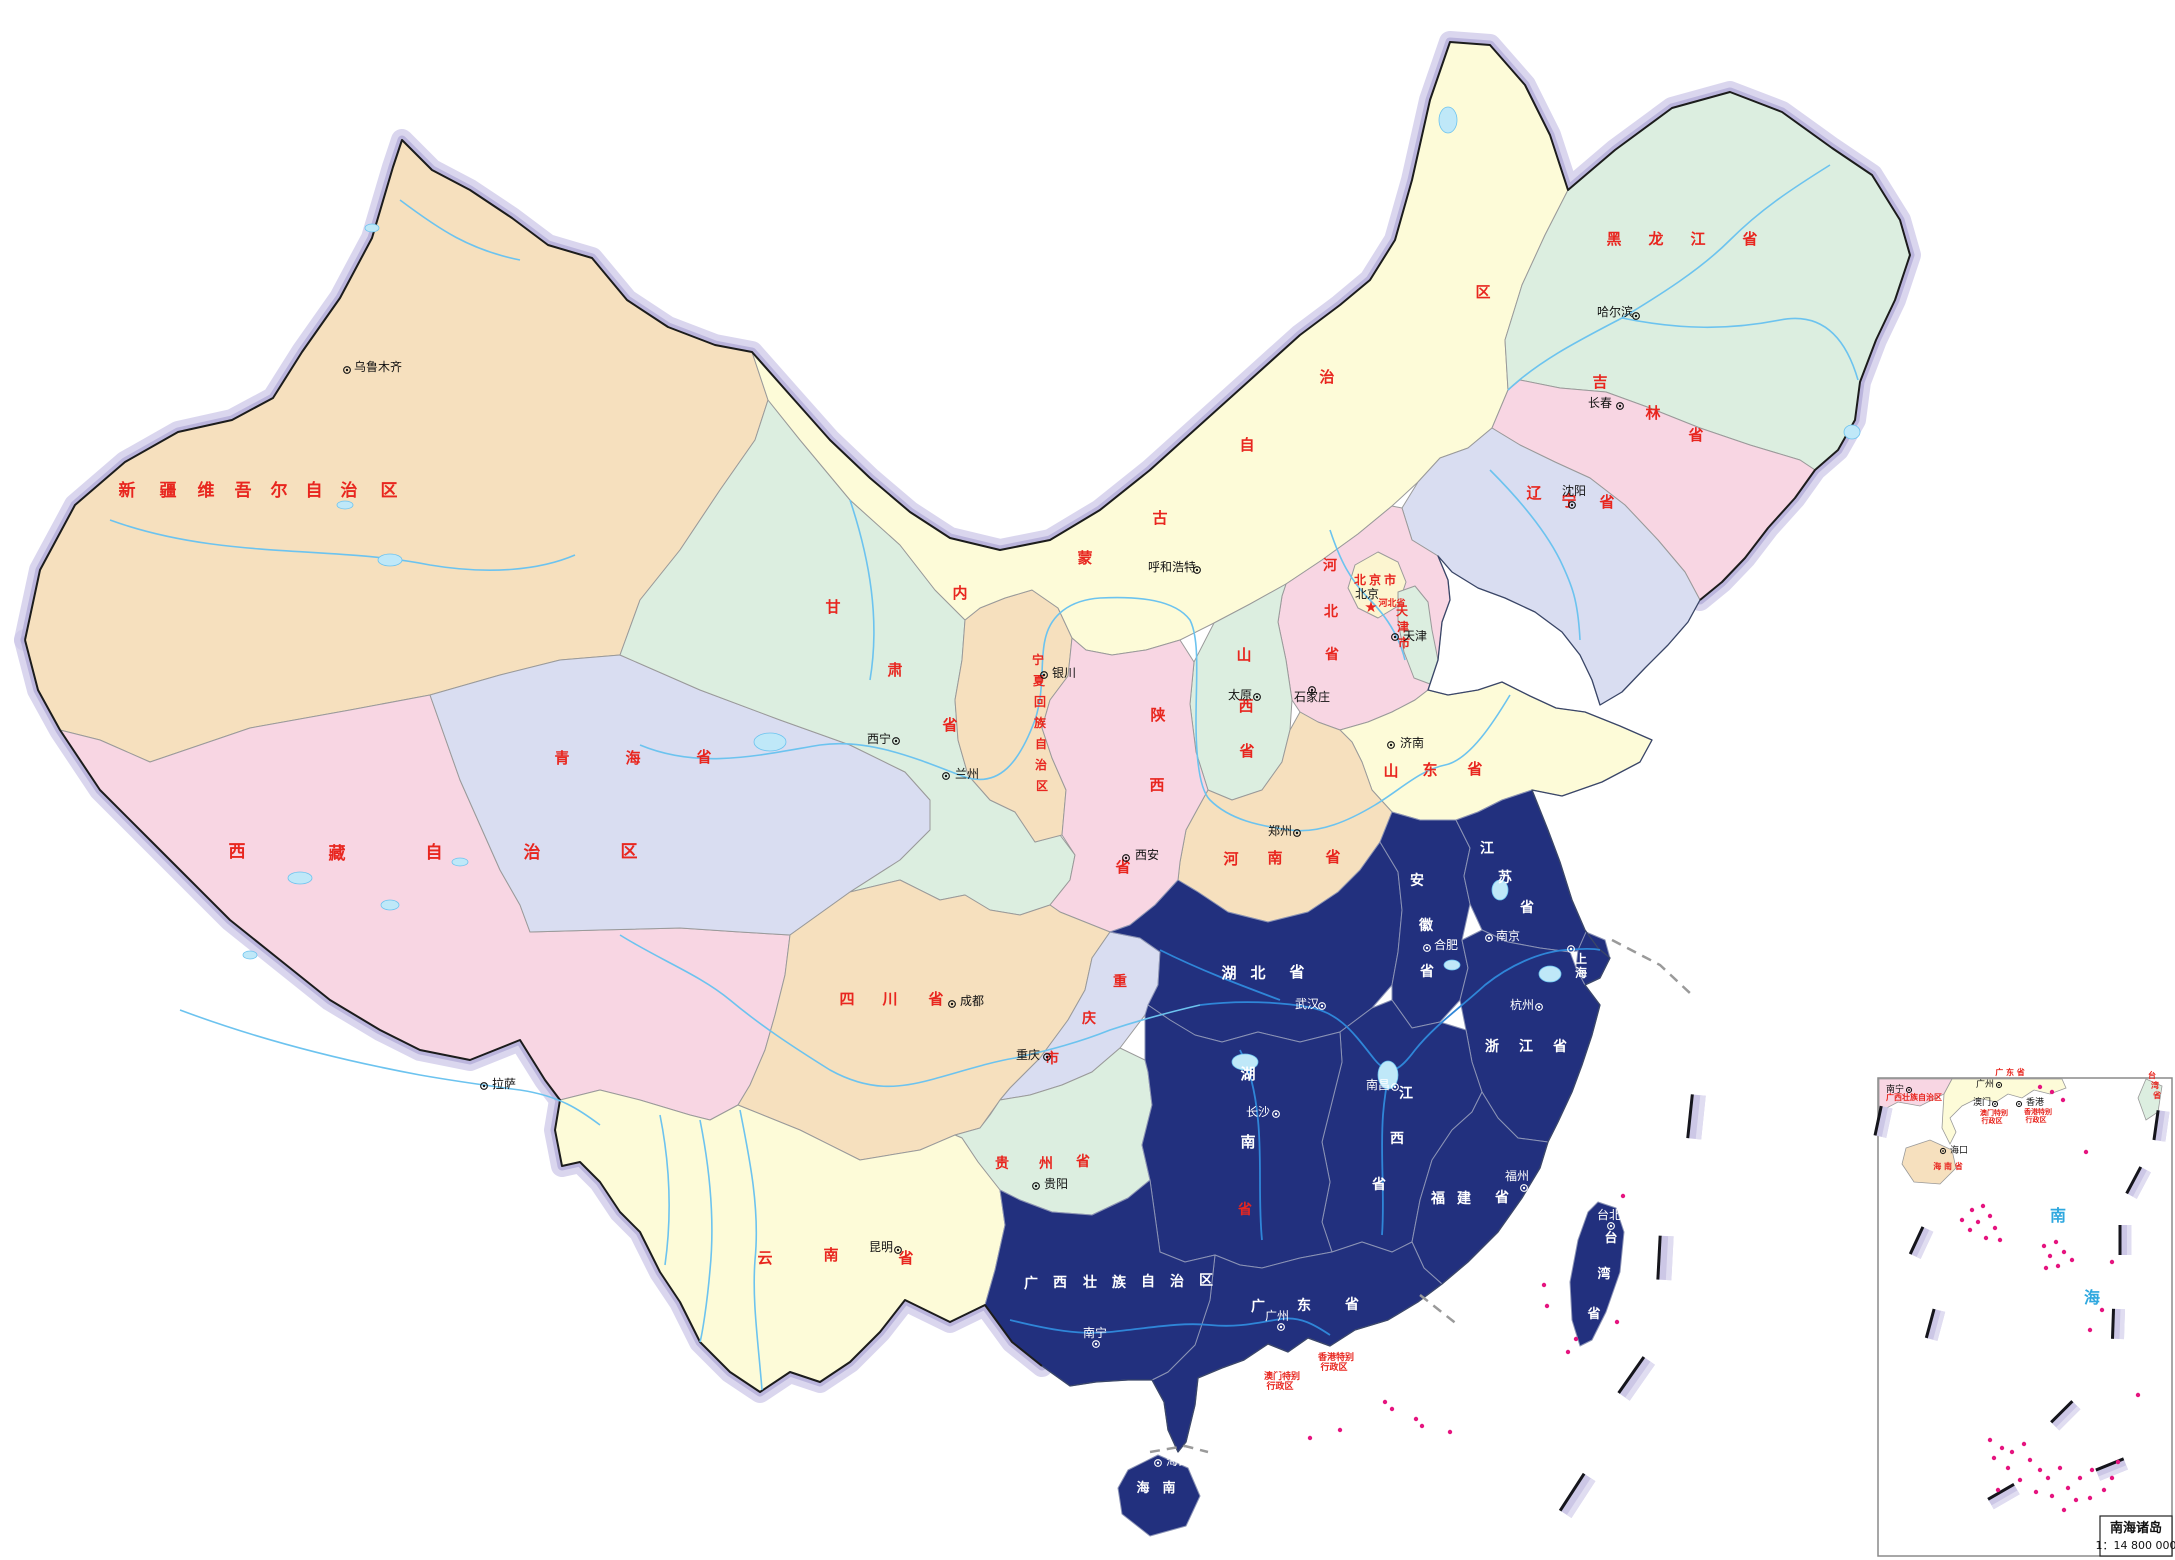  I want to click on label-guangxi: 区, so click(1206, 1281).